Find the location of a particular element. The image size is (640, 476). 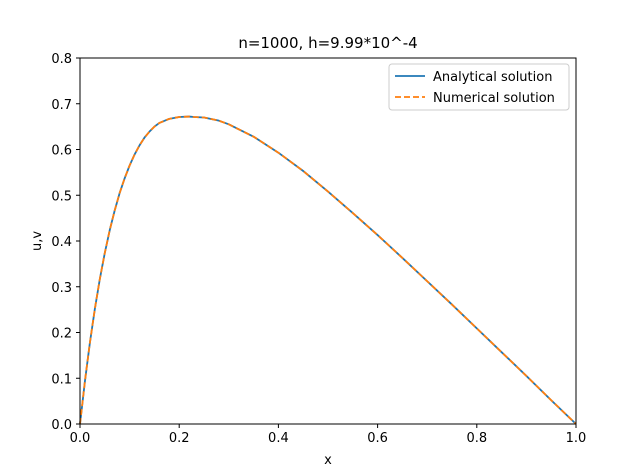

legend-box is located at coordinates (479, 87).